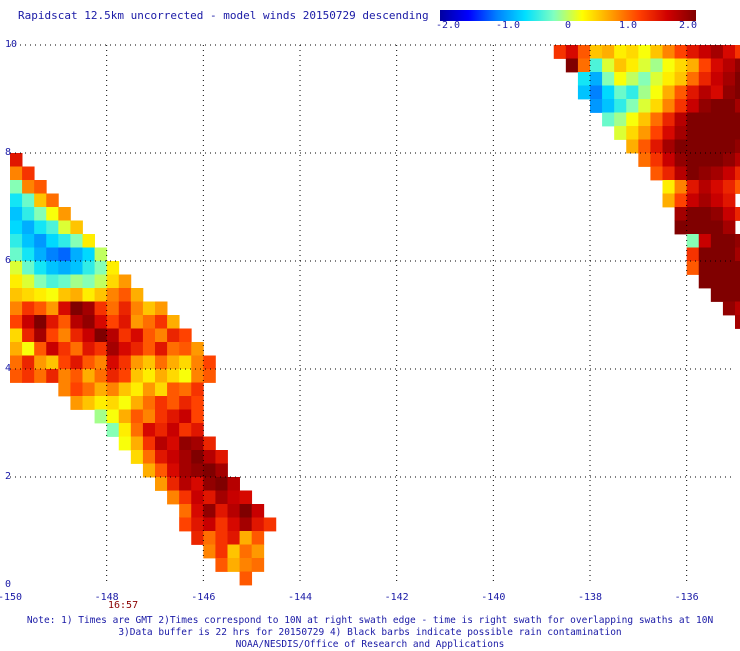 This screenshot has height=651, width=740. I want to click on y-tick-label: 10, so click(11, 44).